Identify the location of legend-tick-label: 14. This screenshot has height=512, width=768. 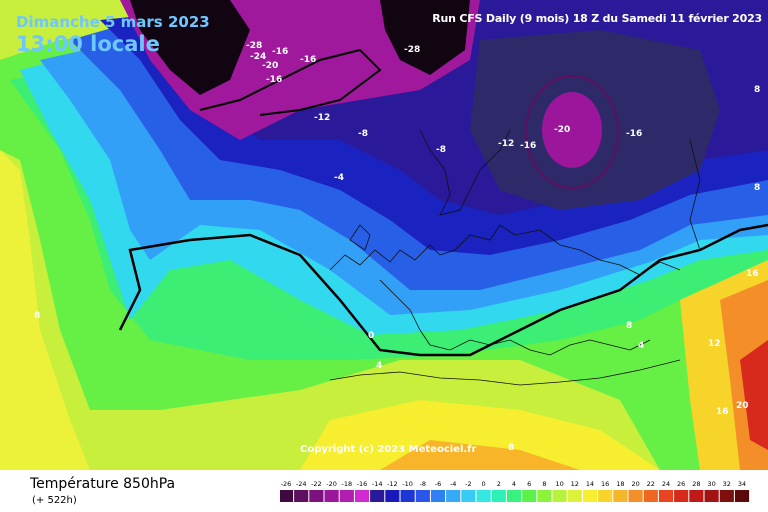
(590, 484).